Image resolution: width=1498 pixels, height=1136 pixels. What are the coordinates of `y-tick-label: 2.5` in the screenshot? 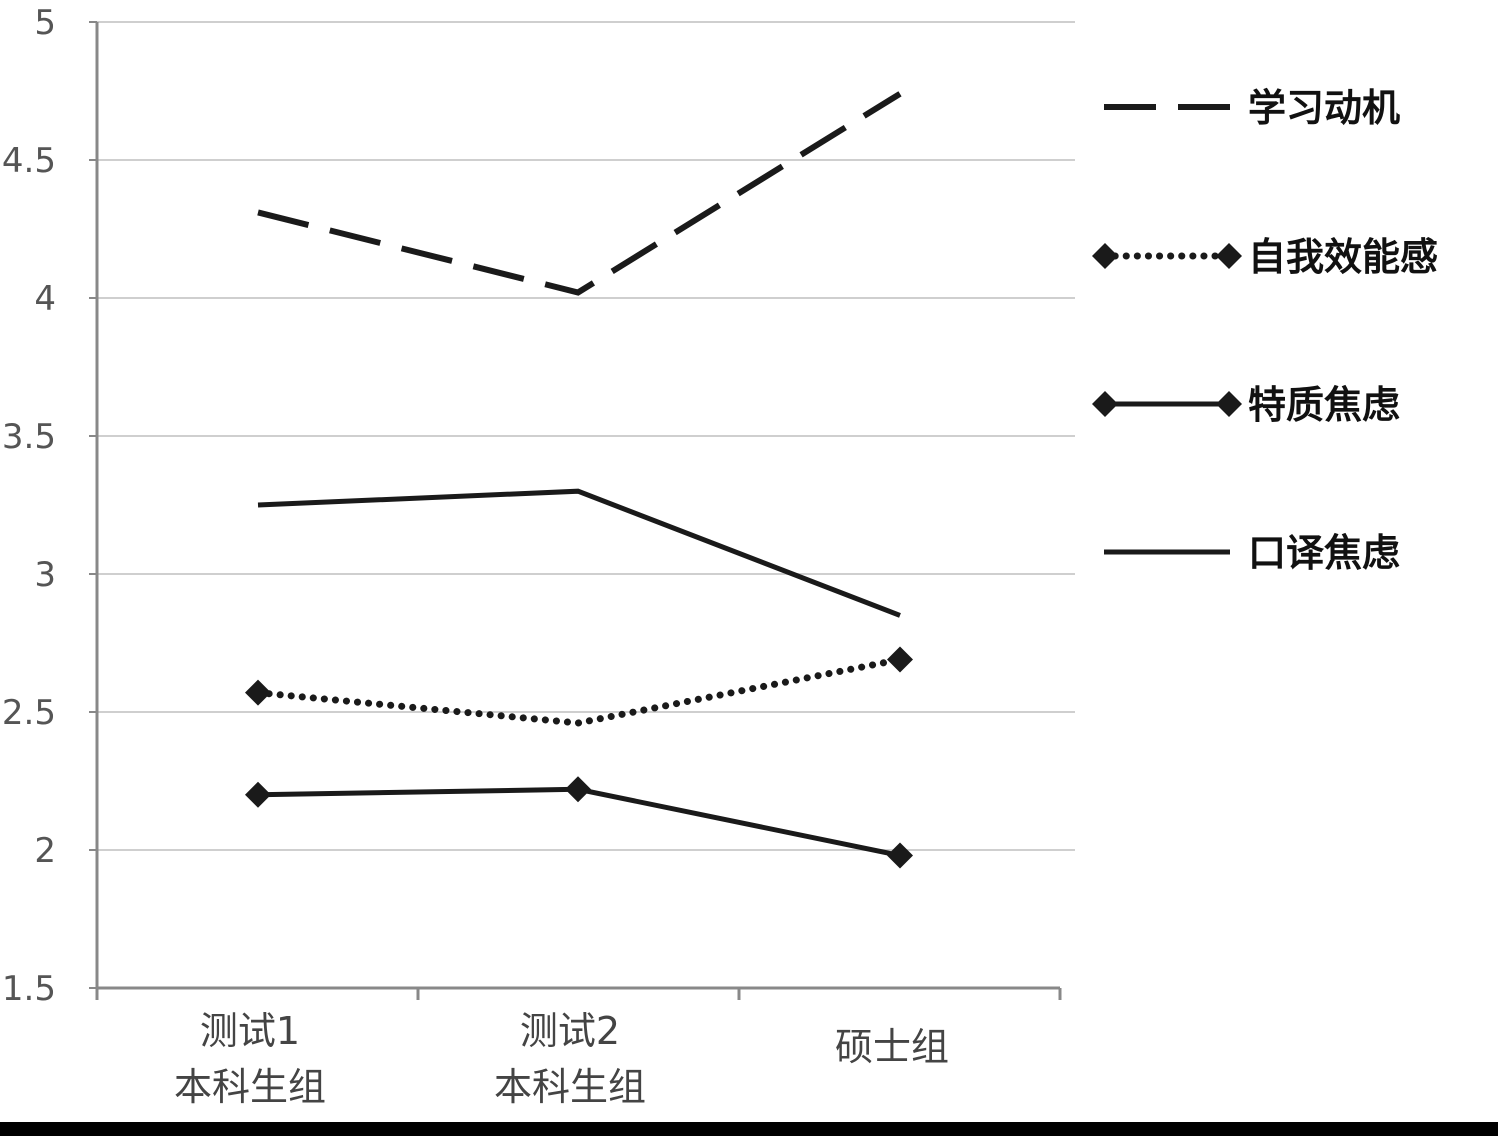 It's located at (29, 713).